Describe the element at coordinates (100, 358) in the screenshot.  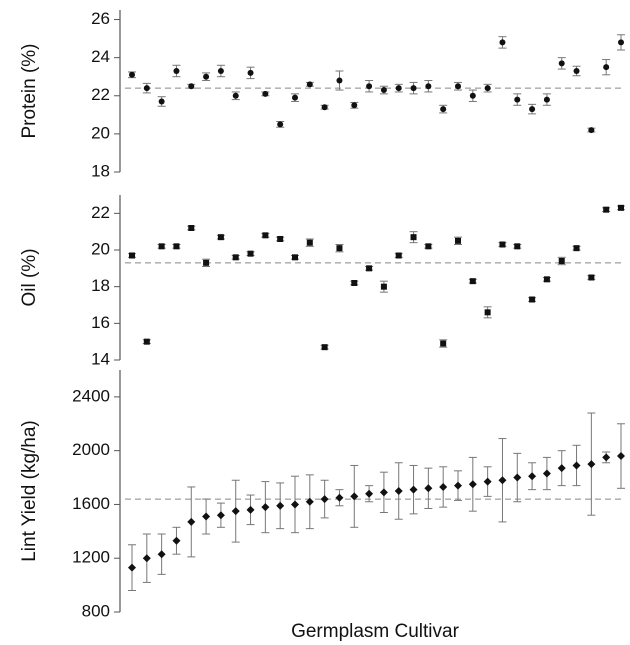
I see `y-tick-label: 14` at that location.